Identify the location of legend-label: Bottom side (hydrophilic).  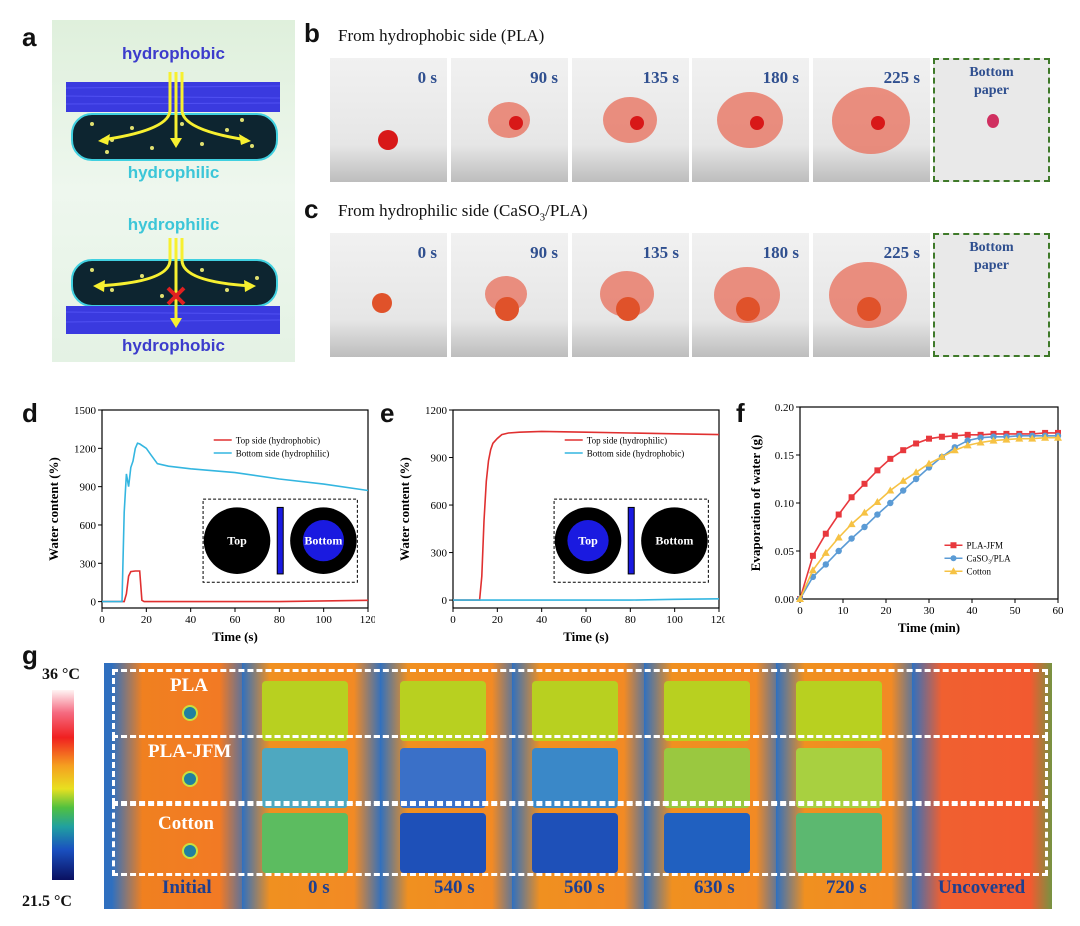
(283, 454).